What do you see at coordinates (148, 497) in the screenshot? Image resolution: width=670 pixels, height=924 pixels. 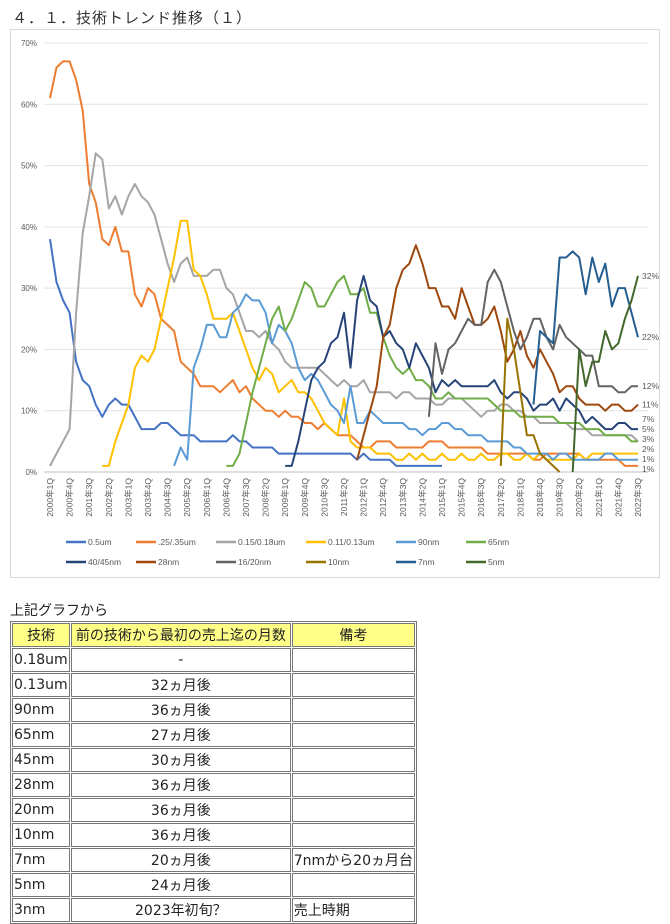 I see `x-tick-label: 2003年4Q` at bounding box center [148, 497].